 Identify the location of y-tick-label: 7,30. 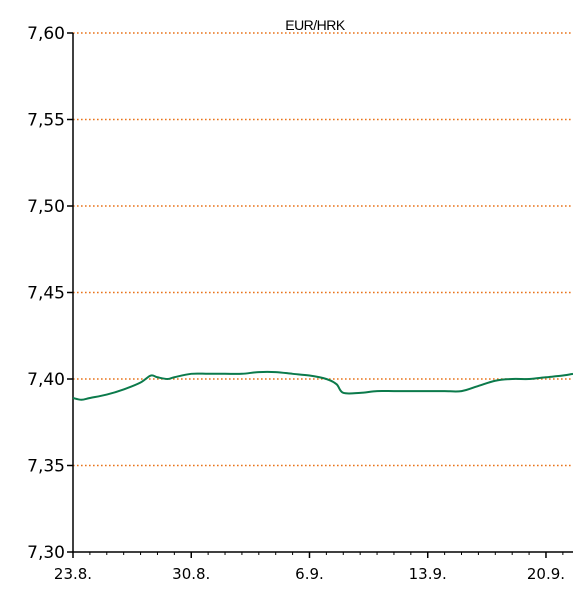
(46, 553).